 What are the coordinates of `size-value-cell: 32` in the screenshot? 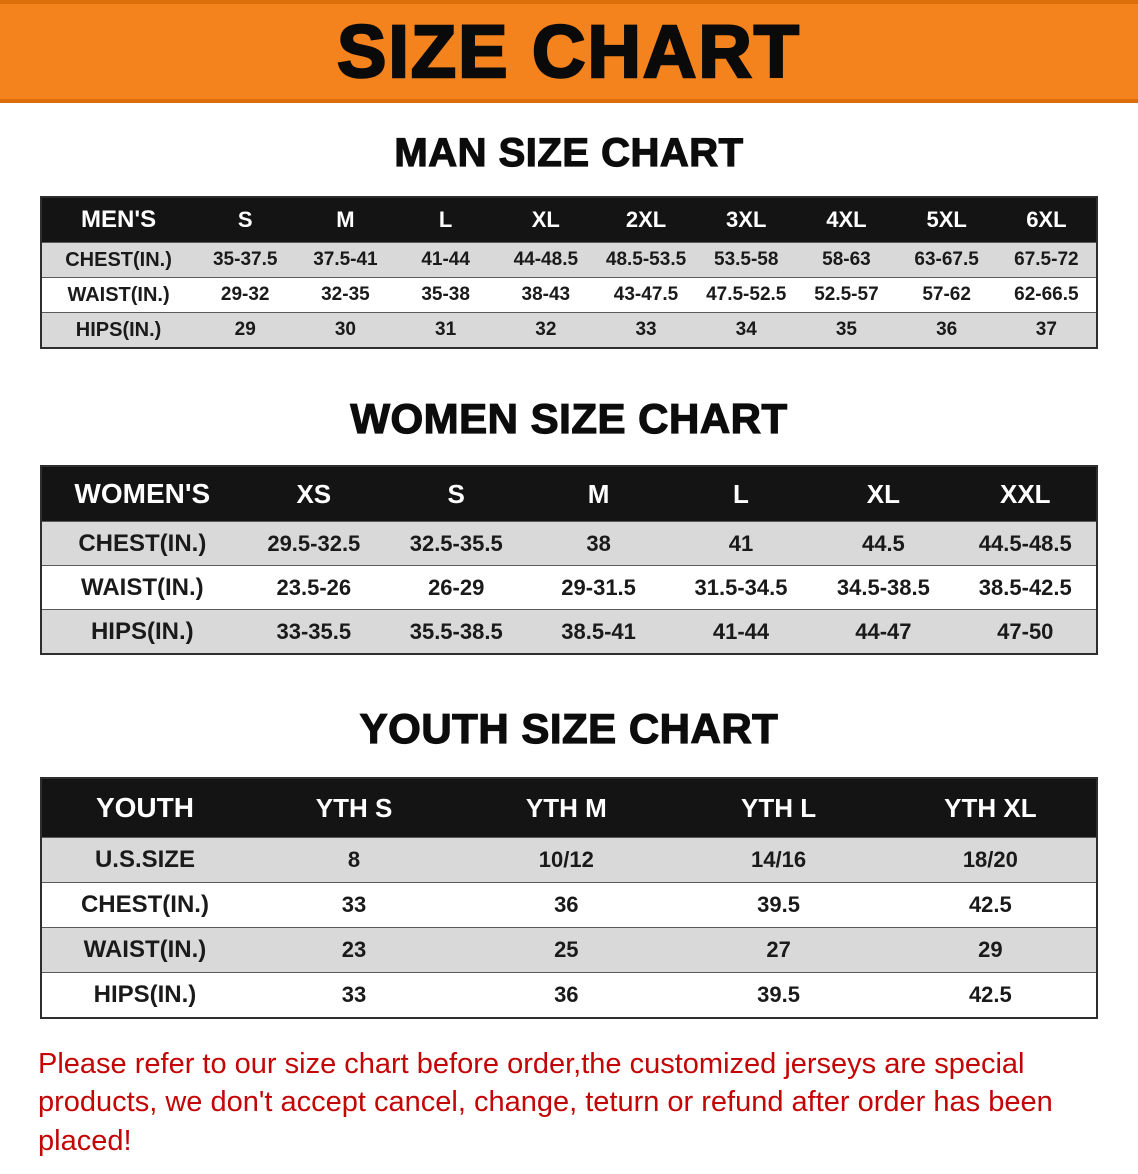 It's located at (546, 329).